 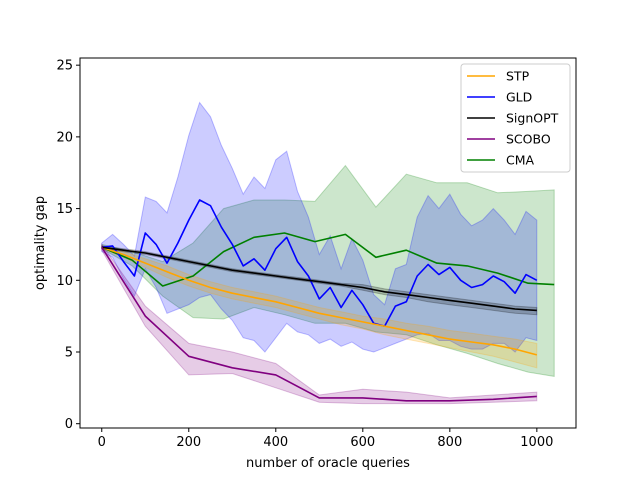 I want to click on y-axis-label: optimality gap, so click(x=40, y=243).